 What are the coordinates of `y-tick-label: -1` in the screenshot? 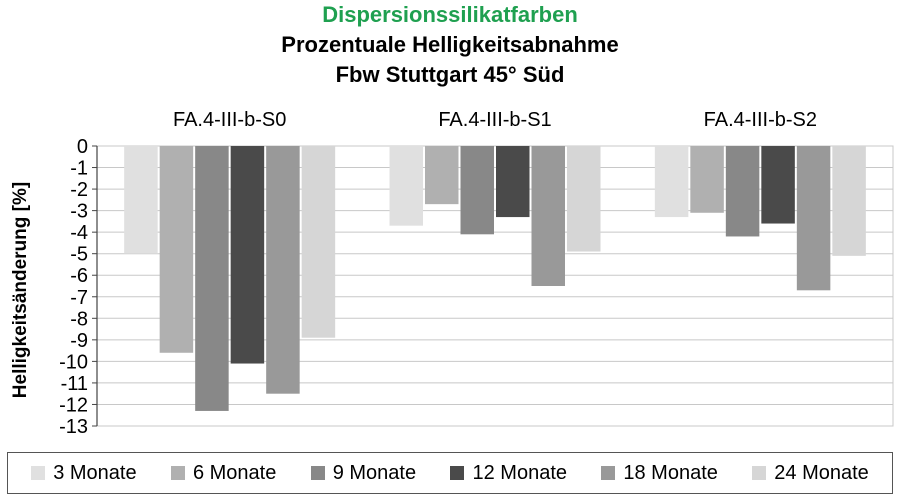 It's located at (79, 169).